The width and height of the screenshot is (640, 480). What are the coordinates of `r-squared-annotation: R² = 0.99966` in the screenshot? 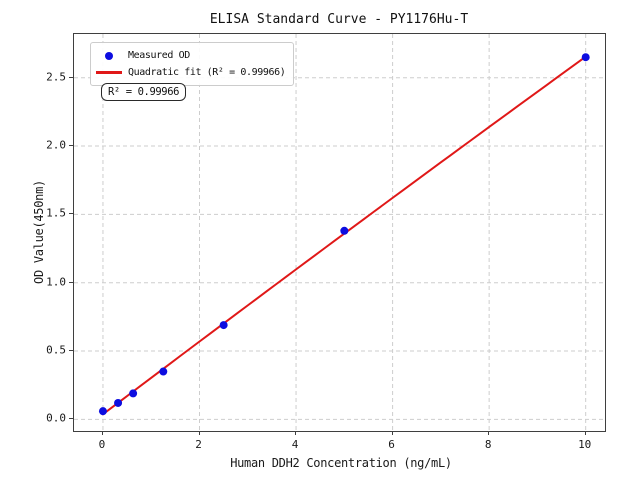 It's located at (144, 92).